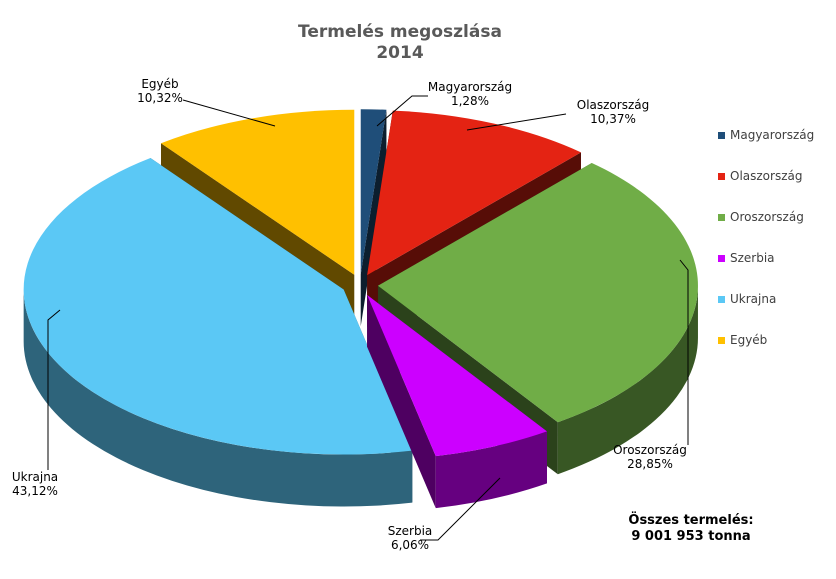 The height and width of the screenshot is (579, 836). Describe the element at coordinates (774, 148) in the screenshot. I see `legend-item-magyarorszag: Magyarország` at that location.